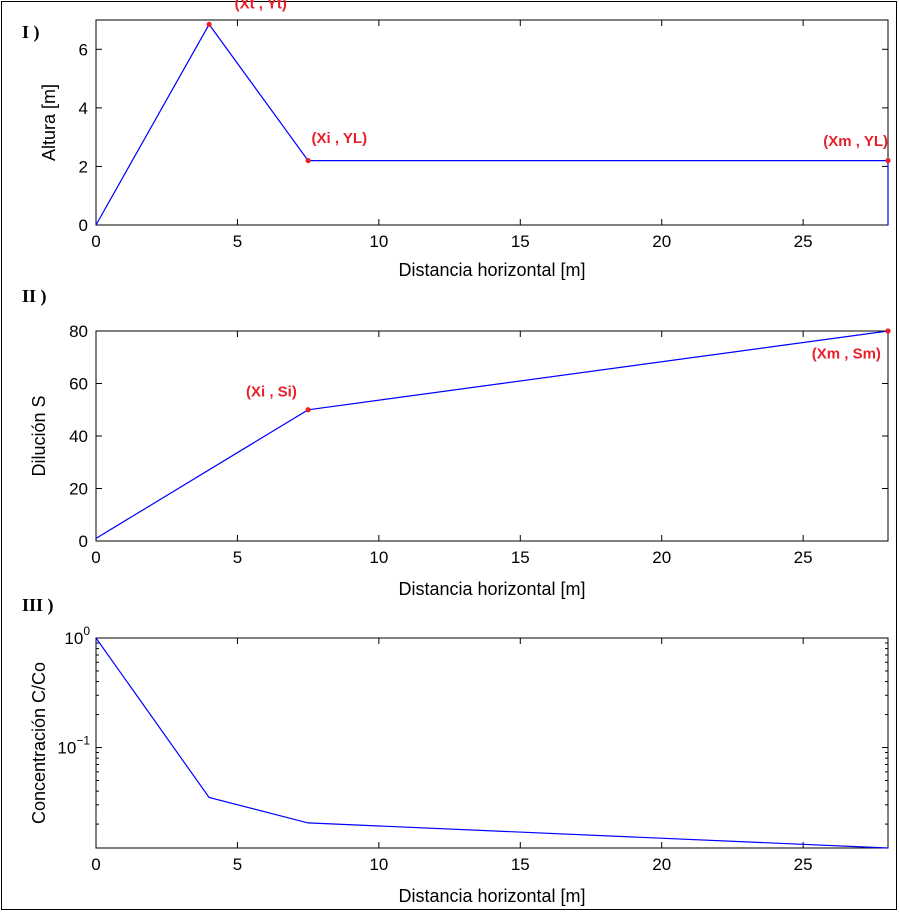 The image size is (899, 912). Describe the element at coordinates (378, 557) in the screenshot. I see `panel-2-xtick-label: 10` at that location.